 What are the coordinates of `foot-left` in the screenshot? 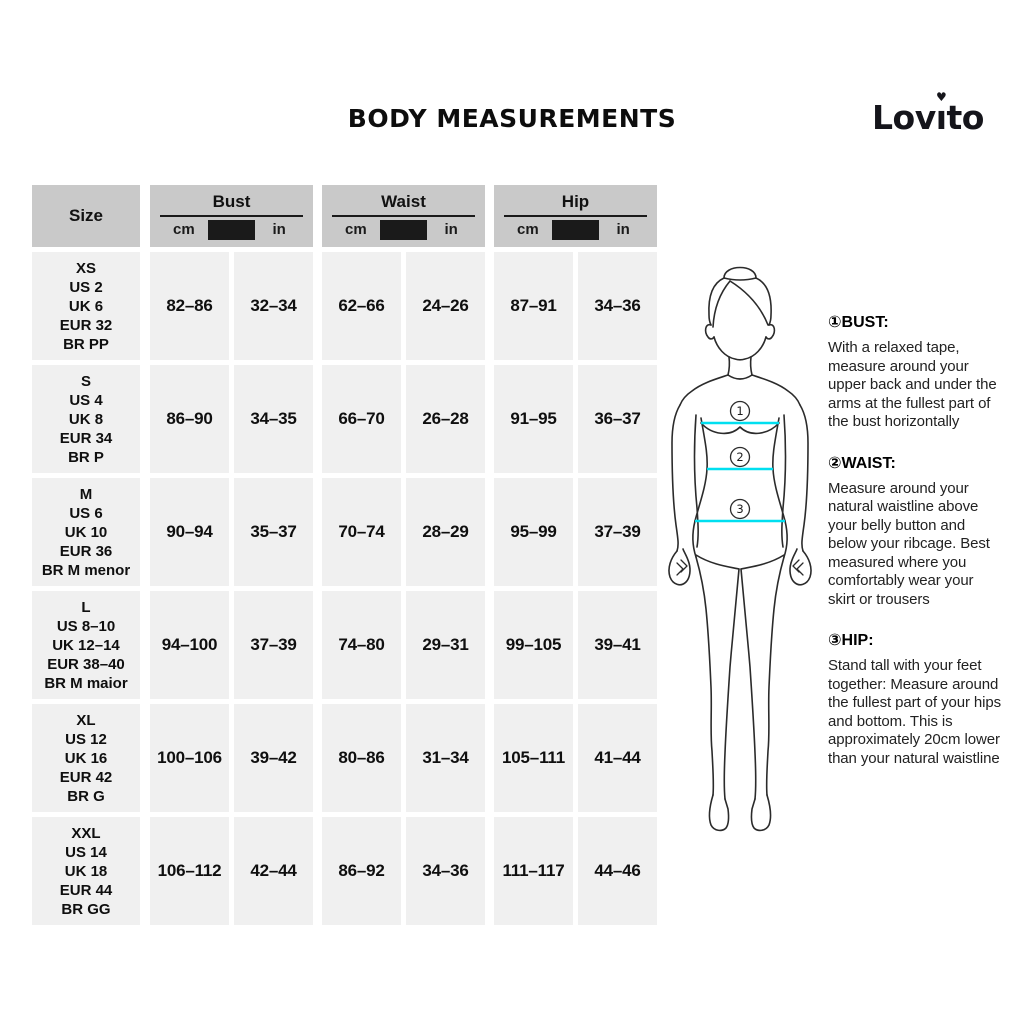 It's located at (719, 813).